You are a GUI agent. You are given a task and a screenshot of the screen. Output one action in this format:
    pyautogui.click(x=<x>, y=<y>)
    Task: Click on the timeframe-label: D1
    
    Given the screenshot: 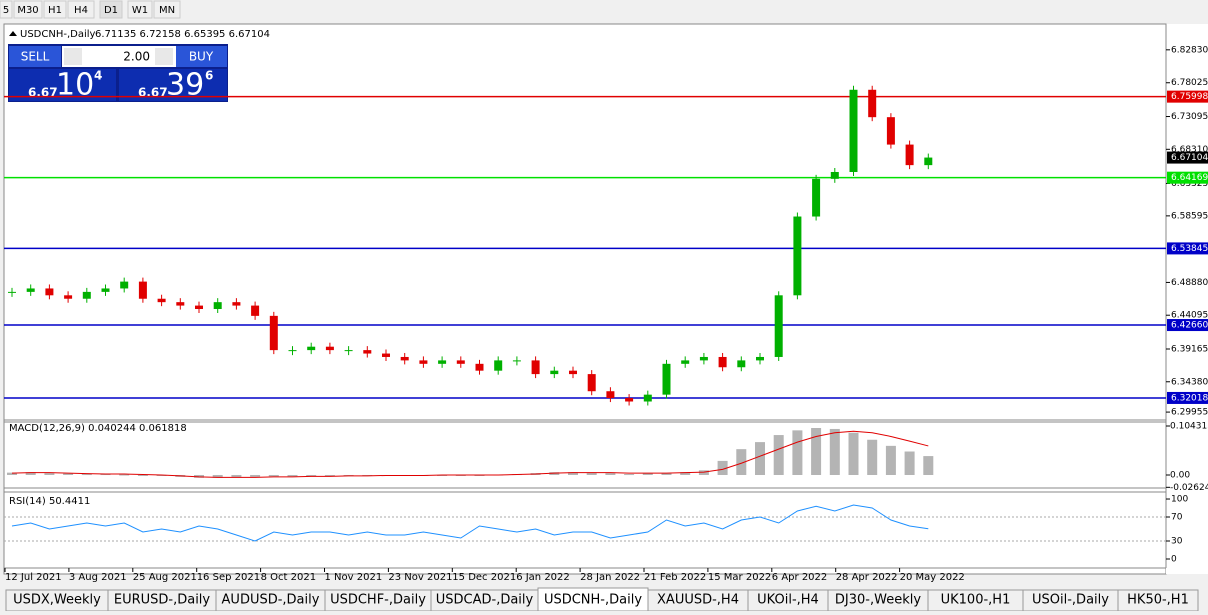 What is the action you would take?
    pyautogui.click(x=111, y=10)
    